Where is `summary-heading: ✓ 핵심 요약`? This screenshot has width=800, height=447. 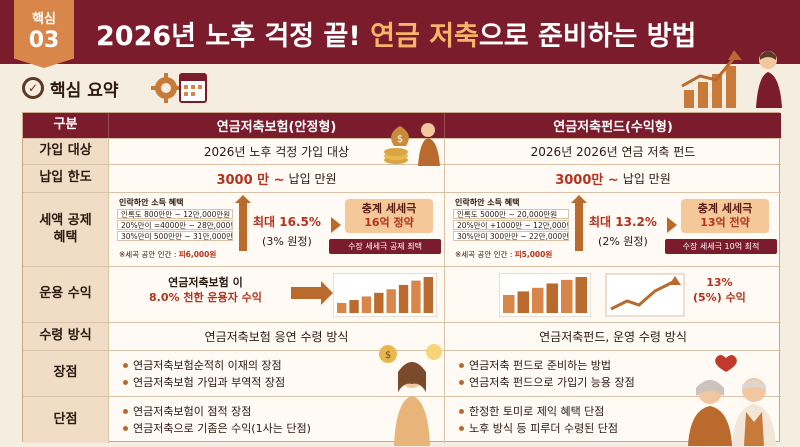
summary-heading: ✓ 핵심 요약 is located at coordinates (70, 88).